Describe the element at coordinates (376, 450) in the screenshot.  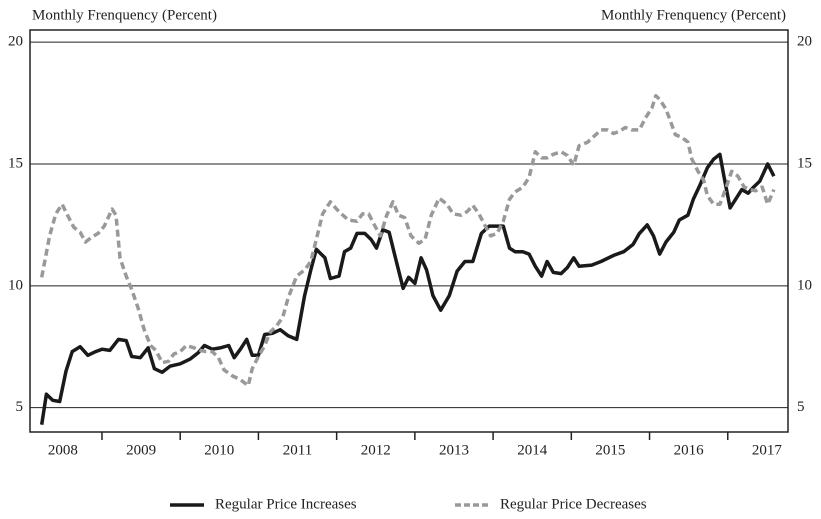
I see `x-tick-label: 2012` at that location.